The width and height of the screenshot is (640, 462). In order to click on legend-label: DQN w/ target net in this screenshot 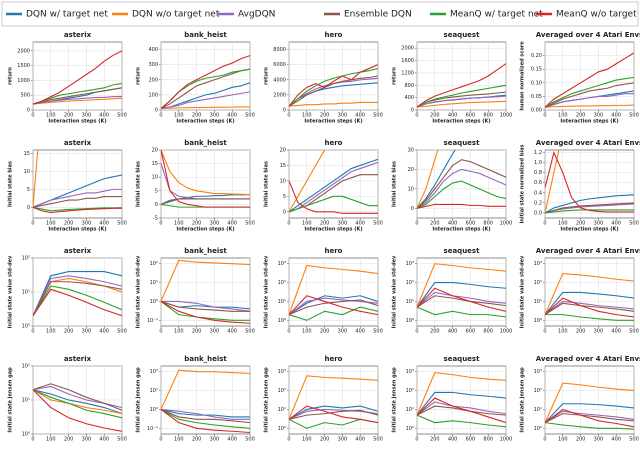, I will do `click(67, 15)`.